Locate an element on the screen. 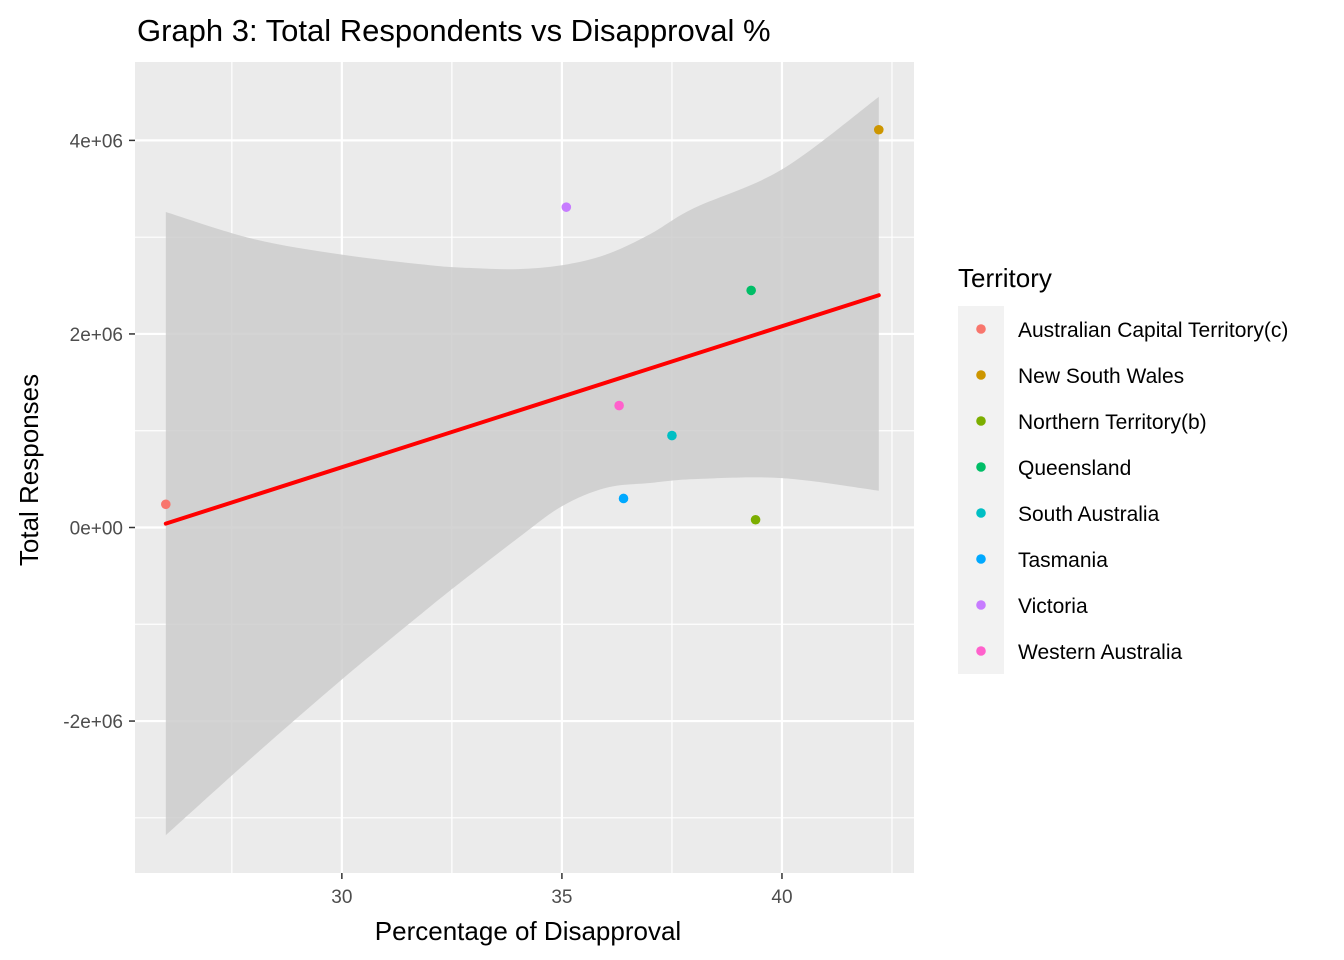  legend-key-background is located at coordinates (981, 490).